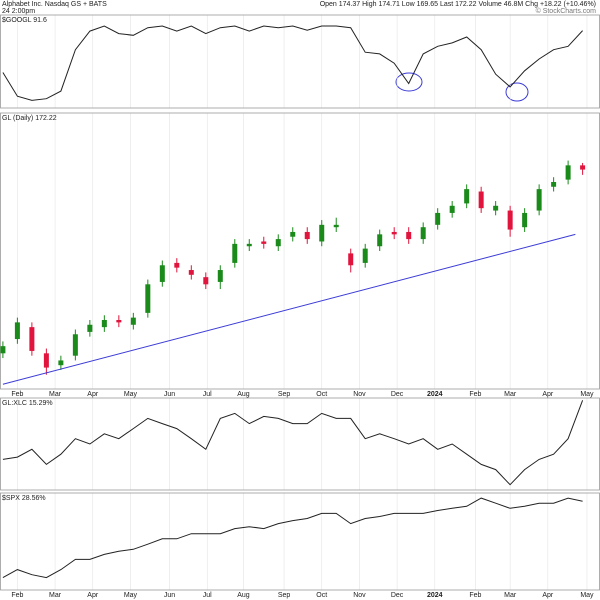  I want to click on panel-title: $SPX 28.56%, so click(24, 498).